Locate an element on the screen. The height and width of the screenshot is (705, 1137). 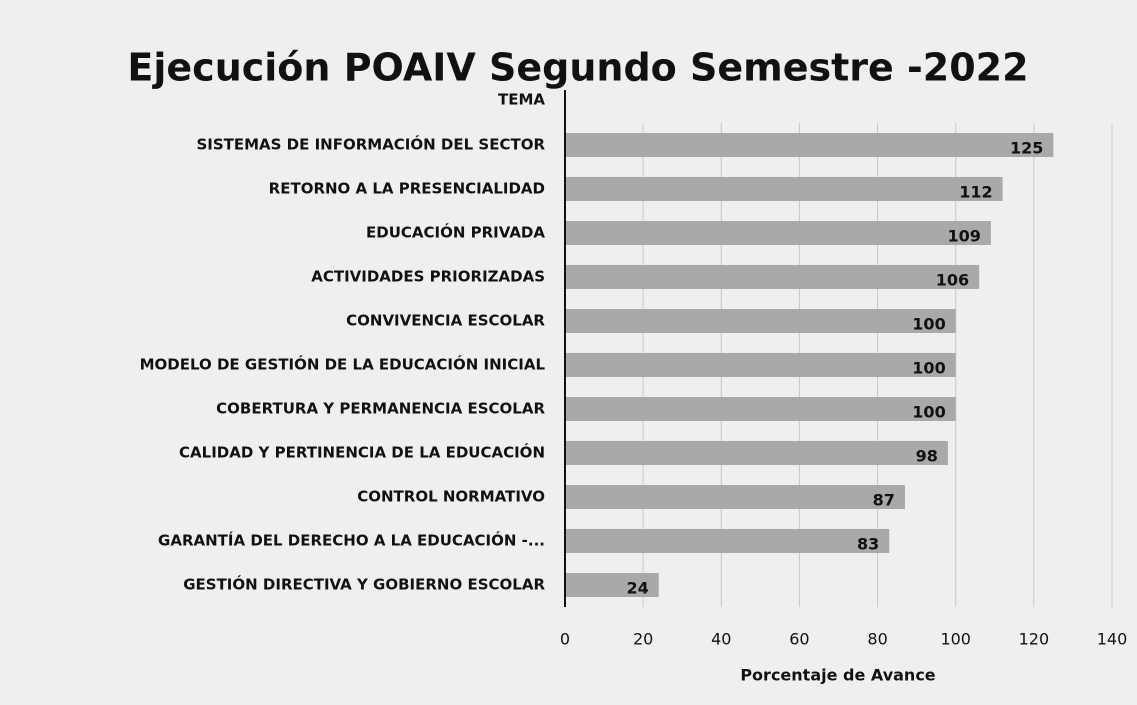
data-label: 112 is located at coordinates (975, 192).